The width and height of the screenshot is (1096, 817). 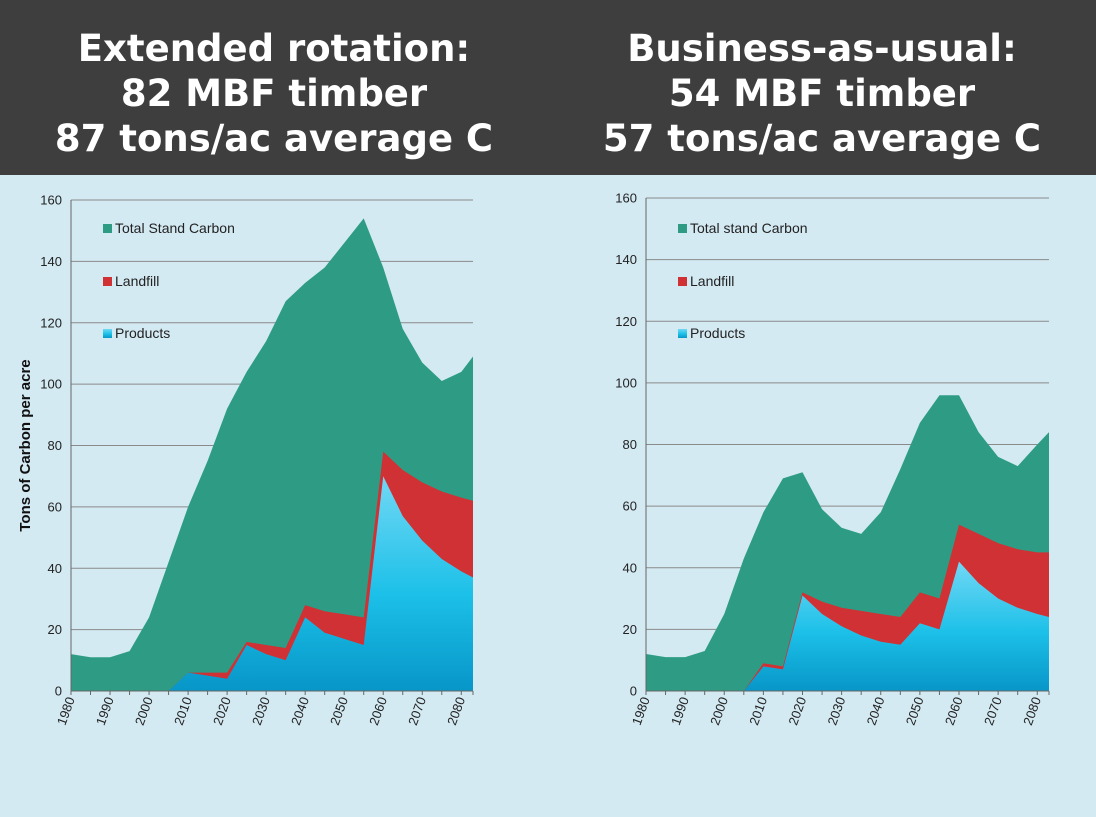 I want to click on legend-label: Total stand Carbon, so click(x=749, y=228).